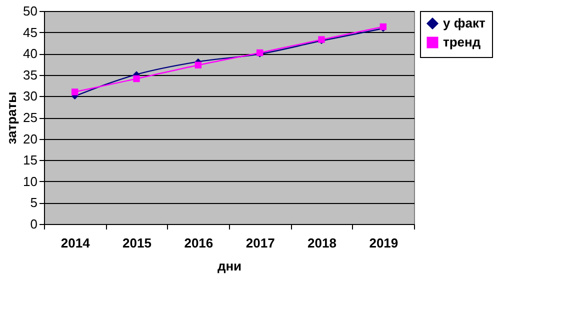 This screenshot has width=577, height=325. Describe the element at coordinates (30, 96) in the screenshot. I see `y-tick-label: 30` at that location.